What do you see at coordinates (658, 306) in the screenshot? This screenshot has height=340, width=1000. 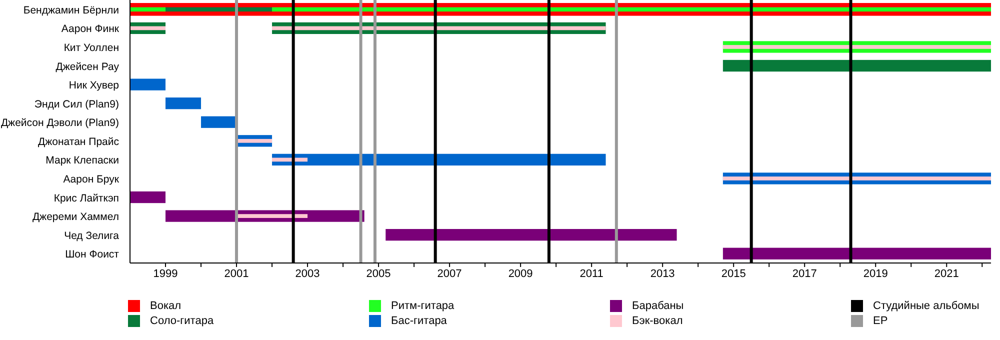 I see `legend-label: Барабаны` at bounding box center [658, 306].